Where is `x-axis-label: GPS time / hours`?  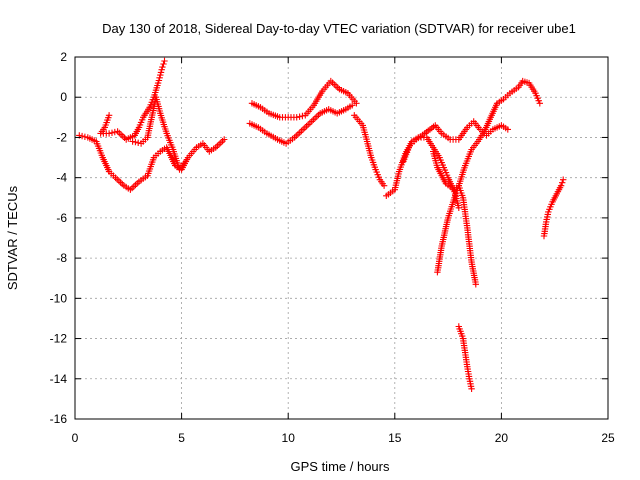
x-axis-label: GPS time / hours is located at coordinates (340, 466).